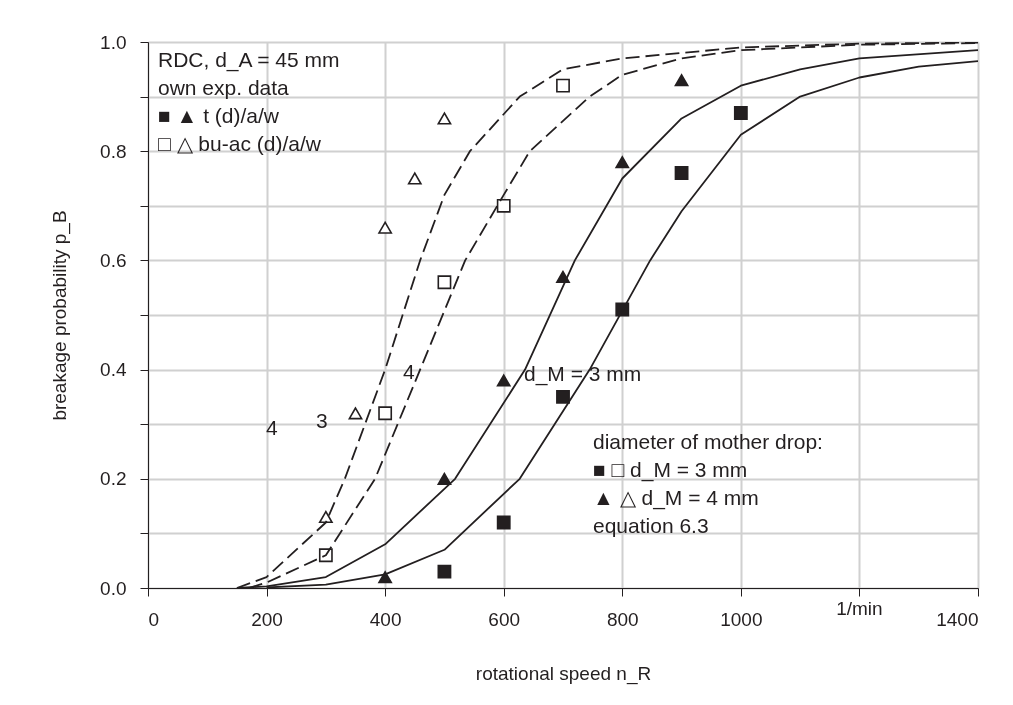 The width and height of the screenshot is (1013, 705). Describe the element at coordinates (113, 588) in the screenshot. I see `y-tick-label: 0.0` at that location.